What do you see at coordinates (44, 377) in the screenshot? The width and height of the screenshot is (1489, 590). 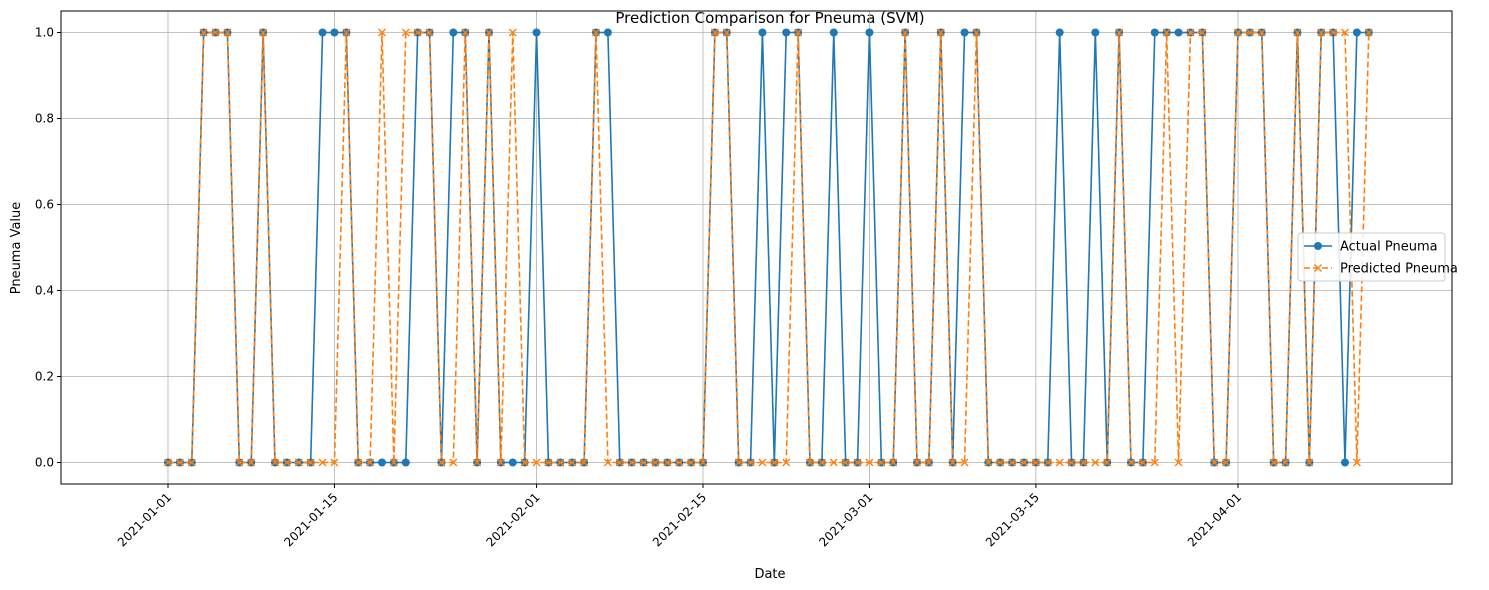 I see `y-tick-label: 0.2` at bounding box center [44, 377].